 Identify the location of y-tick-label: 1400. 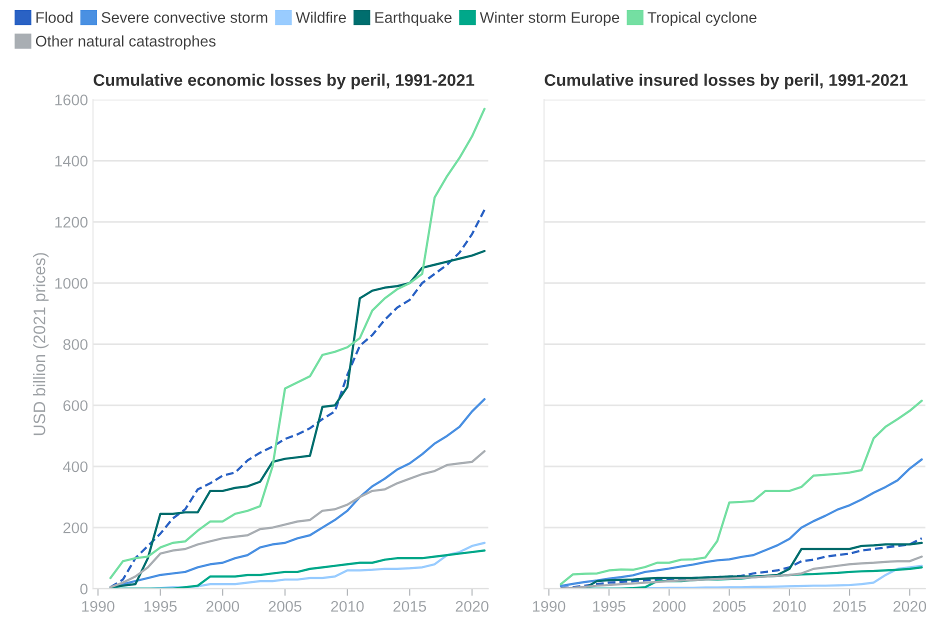
(71, 161).